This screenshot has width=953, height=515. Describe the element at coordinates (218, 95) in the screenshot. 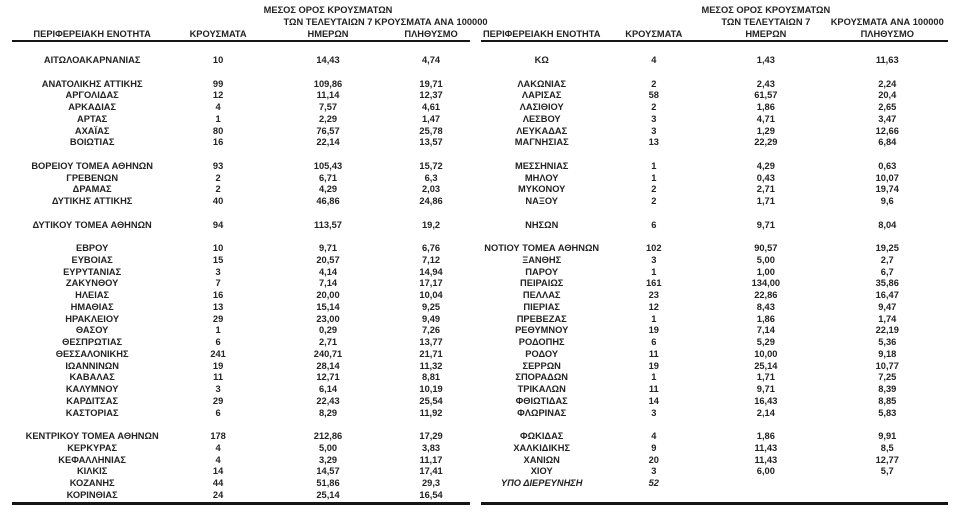

I see `cases-cell: 12` at that location.